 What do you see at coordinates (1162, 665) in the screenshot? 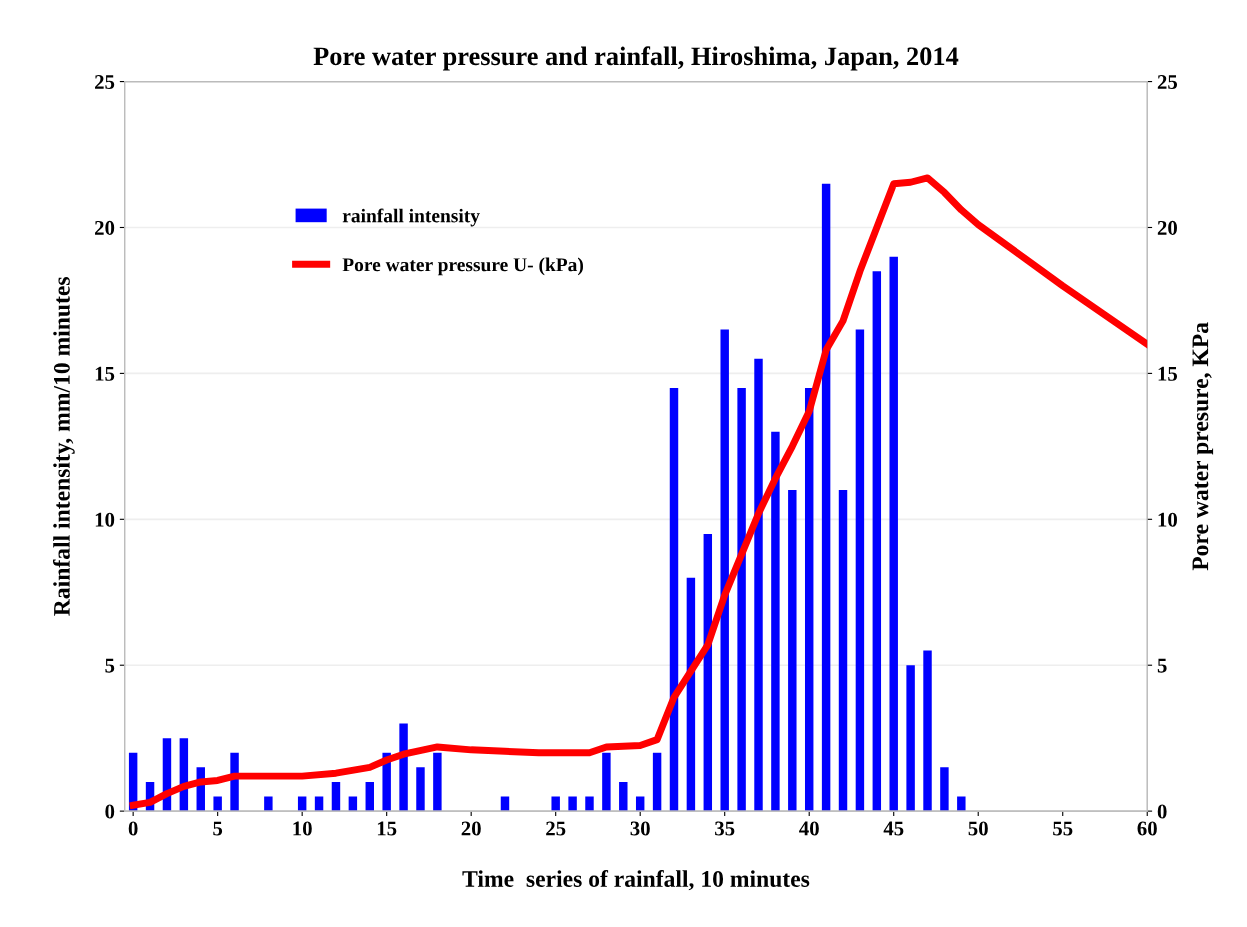
I see `y2-tick-label: 5` at bounding box center [1162, 665].